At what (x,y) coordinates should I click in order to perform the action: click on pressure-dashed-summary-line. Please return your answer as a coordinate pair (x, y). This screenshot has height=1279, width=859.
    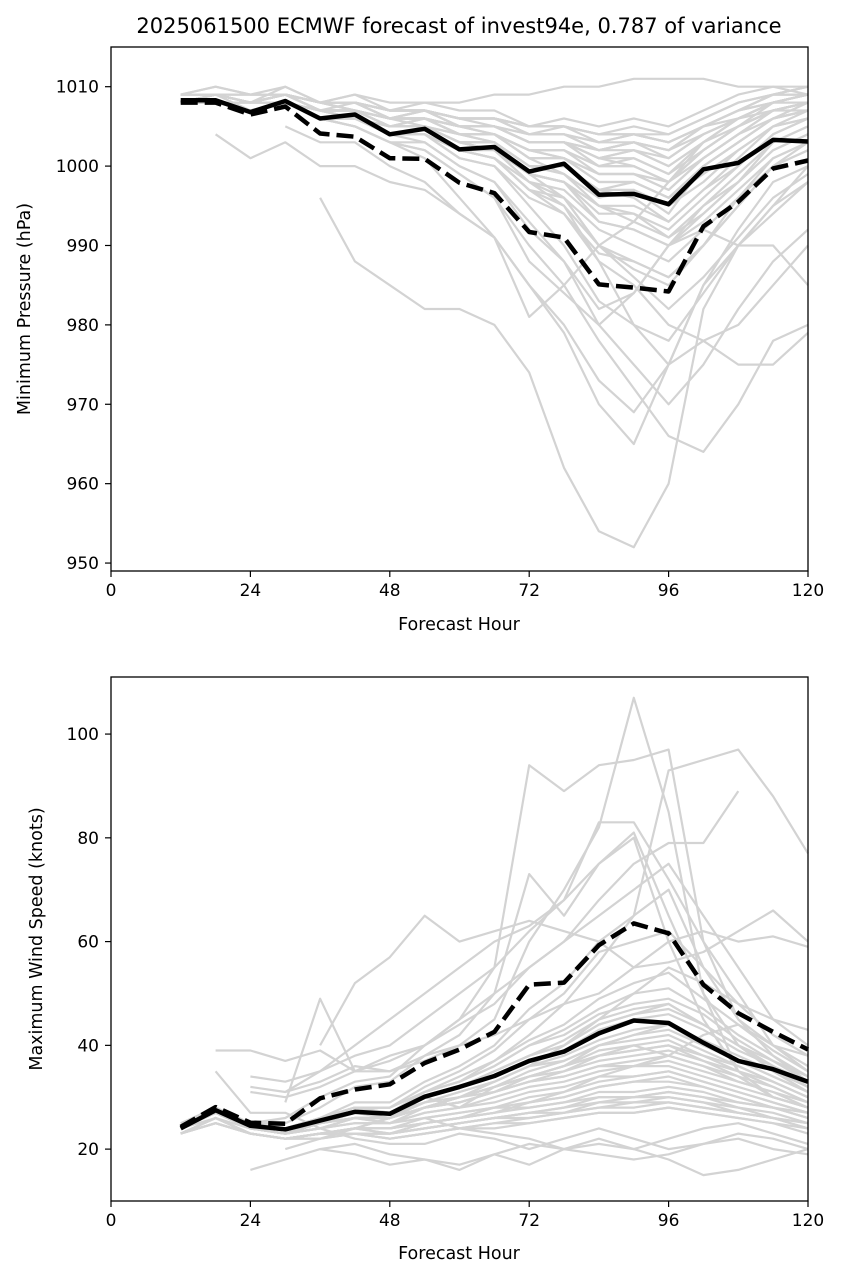
    Looking at the image, I should click on (494, 197).